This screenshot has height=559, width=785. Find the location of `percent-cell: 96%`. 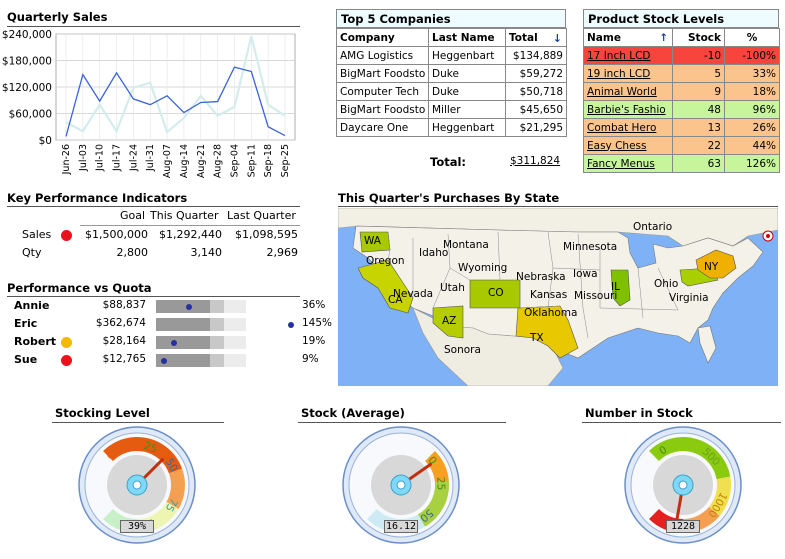

percent-cell: 96% is located at coordinates (752, 109).